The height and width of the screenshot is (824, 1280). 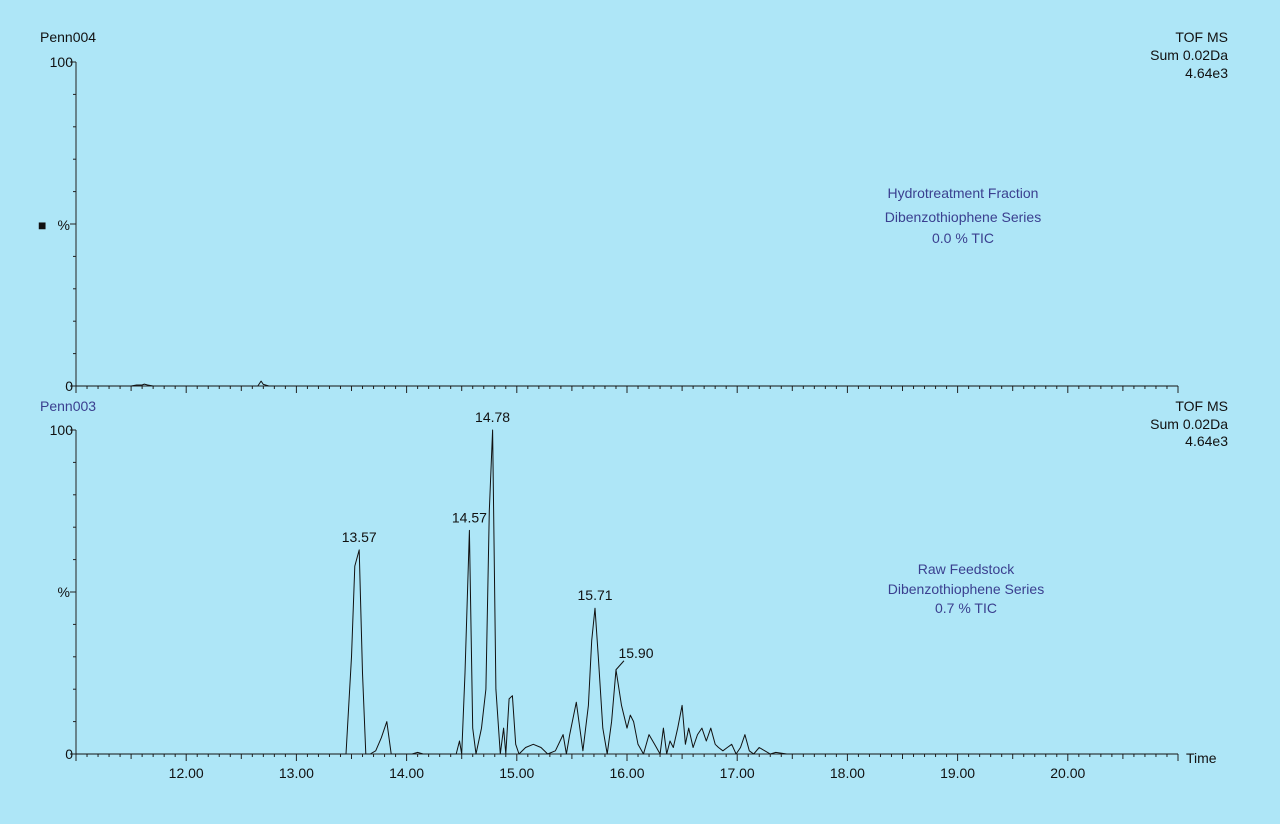 What do you see at coordinates (1201, 758) in the screenshot?
I see `x-axis-label: Time` at bounding box center [1201, 758].